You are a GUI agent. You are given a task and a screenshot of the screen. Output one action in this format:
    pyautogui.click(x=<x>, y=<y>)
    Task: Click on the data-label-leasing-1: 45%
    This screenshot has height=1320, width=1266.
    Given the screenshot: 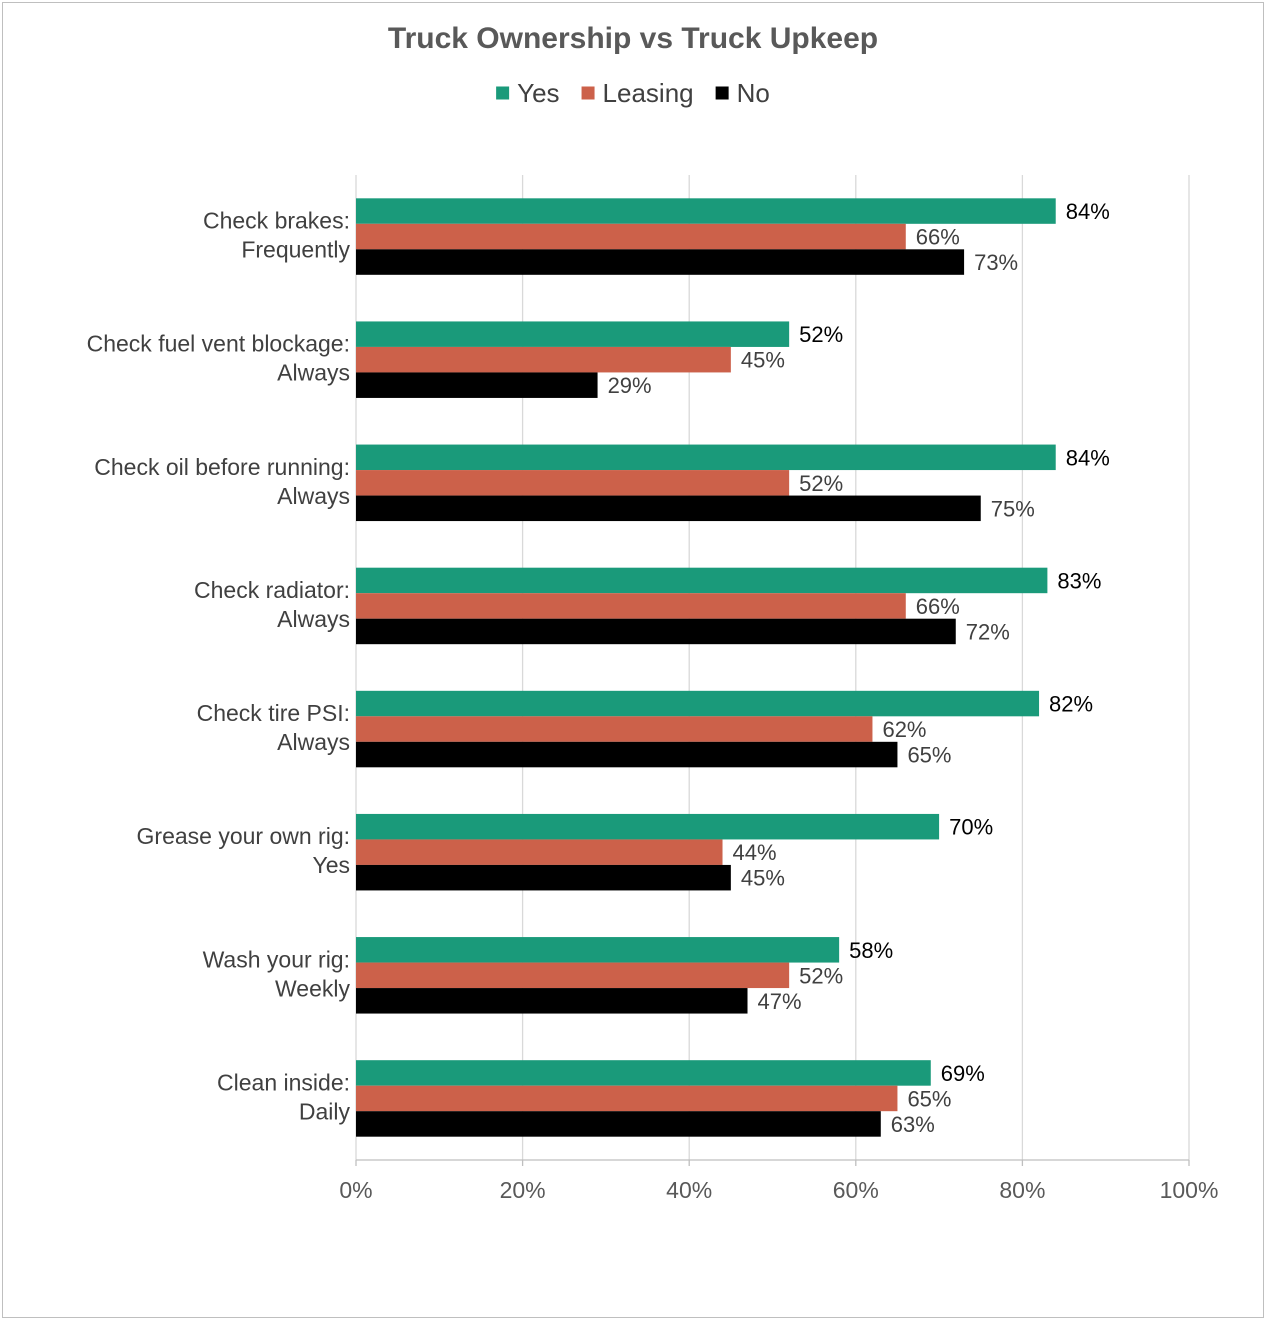 What is the action you would take?
    pyautogui.click(x=763, y=360)
    